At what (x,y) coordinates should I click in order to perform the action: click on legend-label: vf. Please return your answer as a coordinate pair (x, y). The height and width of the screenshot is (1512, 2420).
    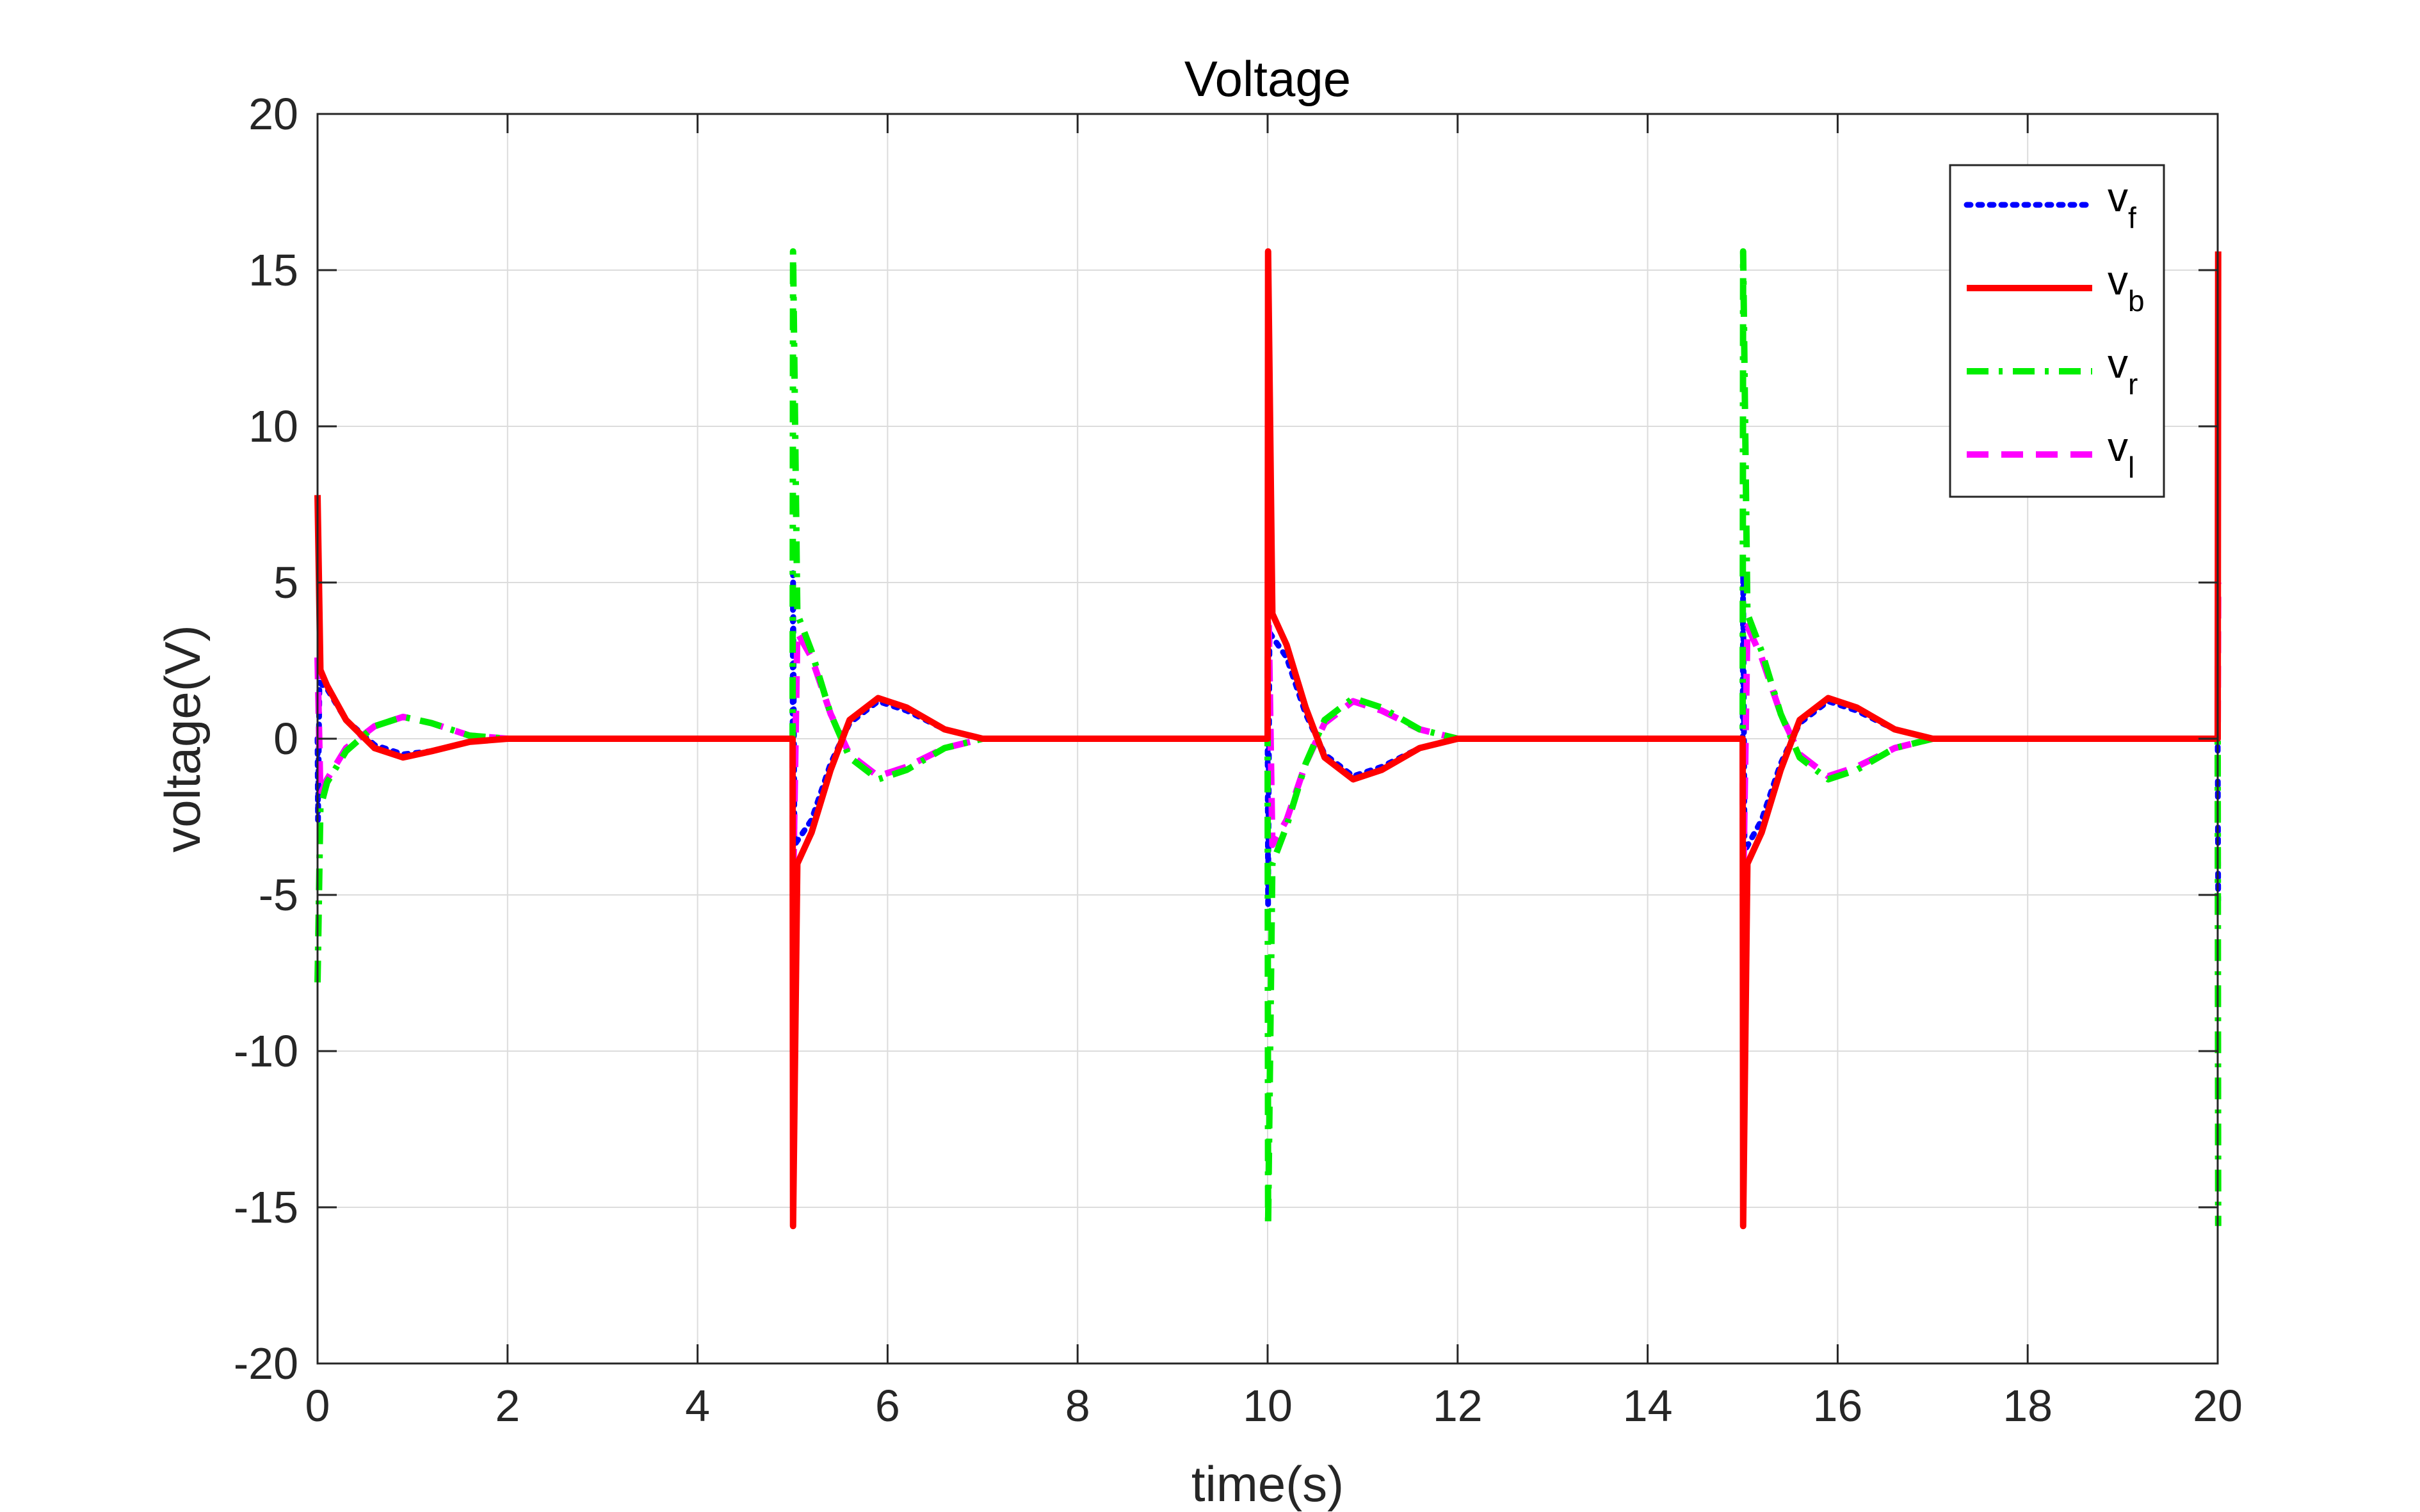
    Looking at the image, I should click on (2122, 204).